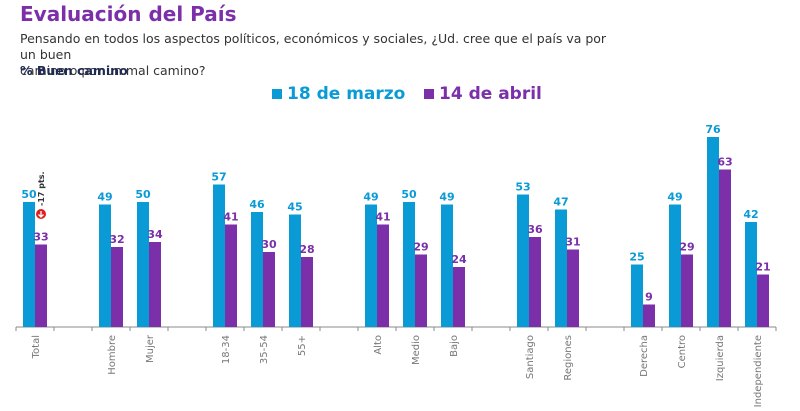 The image size is (800, 411). I want to click on data-label: 9, so click(649, 297).